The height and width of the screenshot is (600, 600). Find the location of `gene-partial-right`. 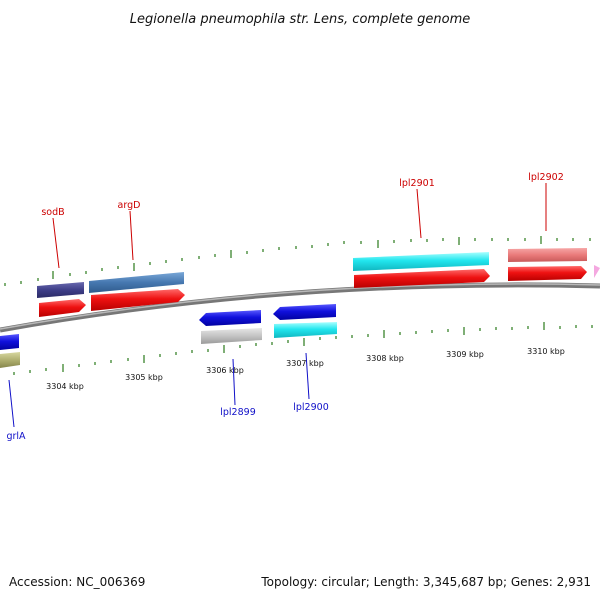

gene-partial-right is located at coordinates (597, 271).